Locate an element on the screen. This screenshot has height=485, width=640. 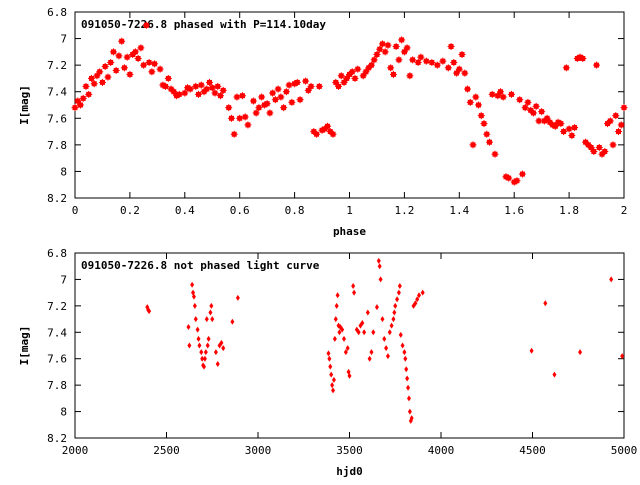
x-tick-label: 3500 is located at coordinates (349, 450).